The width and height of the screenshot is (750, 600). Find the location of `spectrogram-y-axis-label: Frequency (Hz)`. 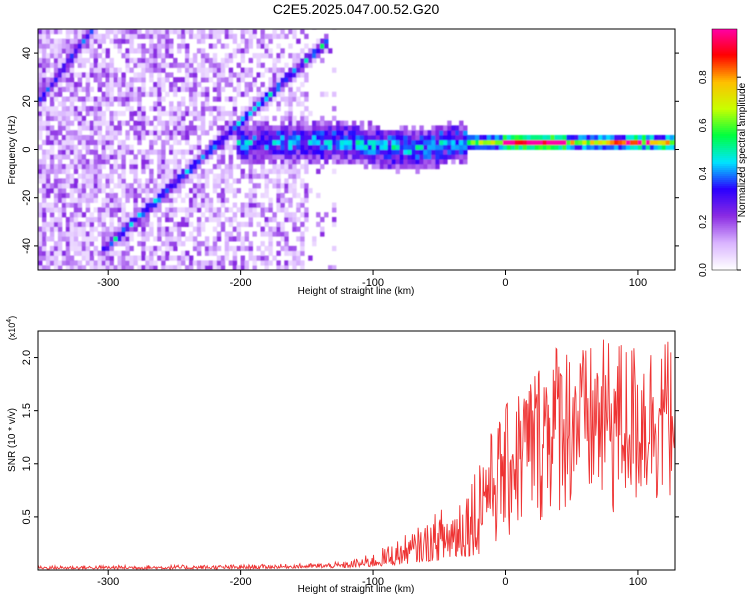

spectrogram-y-axis-label: Frequency (Hz) is located at coordinates (12, 150).